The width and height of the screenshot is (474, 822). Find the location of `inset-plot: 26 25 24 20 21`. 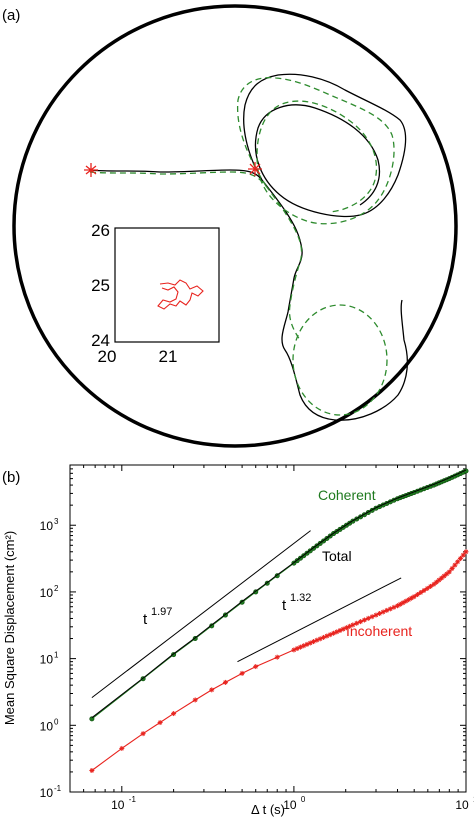

inset-plot: 26 25 24 20 21 is located at coordinates (155, 293).